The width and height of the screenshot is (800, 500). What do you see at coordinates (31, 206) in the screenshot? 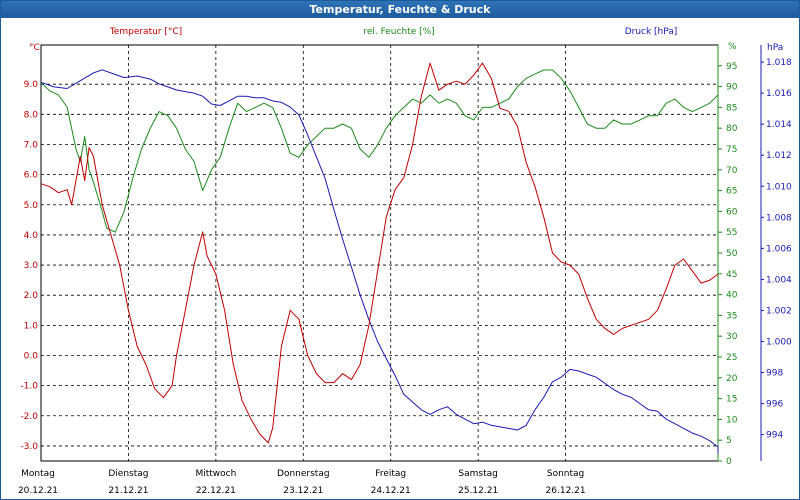
I see `temperature-tick: 5.0` at bounding box center [31, 206].